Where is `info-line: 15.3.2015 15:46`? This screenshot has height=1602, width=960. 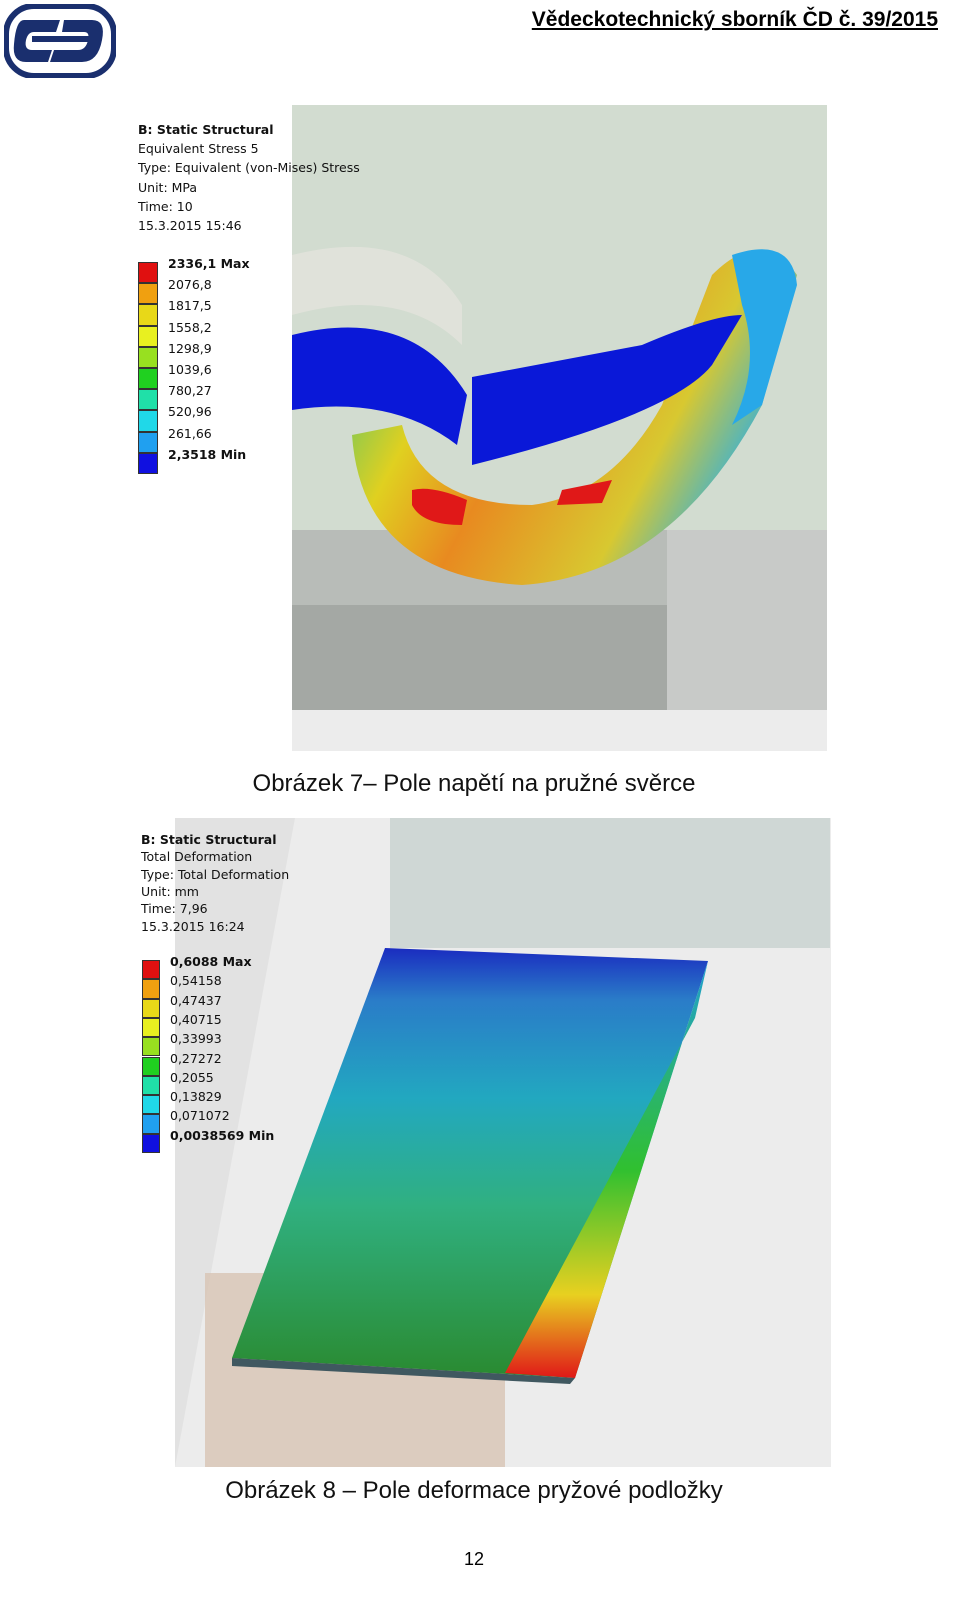 info-line: 15.3.2015 15:46 is located at coordinates (190, 225).